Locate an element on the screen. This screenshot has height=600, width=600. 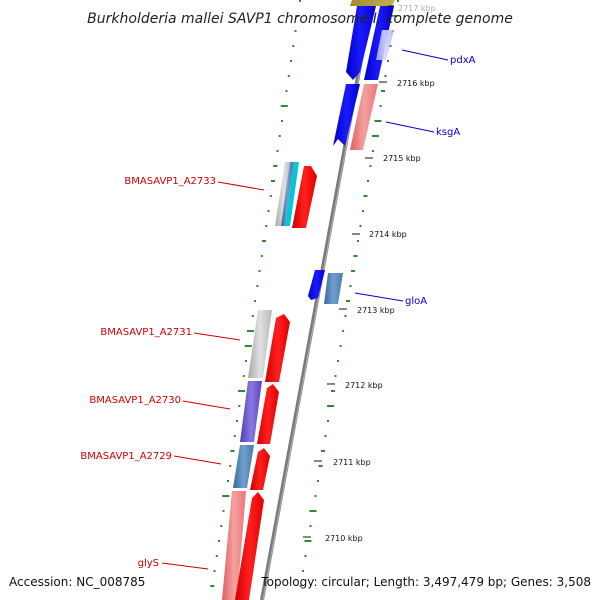
leader-line-a2733 is located at coordinates (241, 186).